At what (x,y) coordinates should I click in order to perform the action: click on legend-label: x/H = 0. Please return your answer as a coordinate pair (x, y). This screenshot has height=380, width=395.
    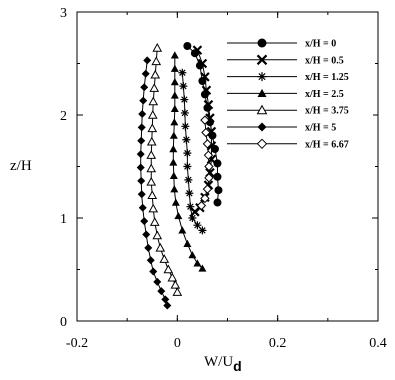
    Looking at the image, I should click on (320, 44).